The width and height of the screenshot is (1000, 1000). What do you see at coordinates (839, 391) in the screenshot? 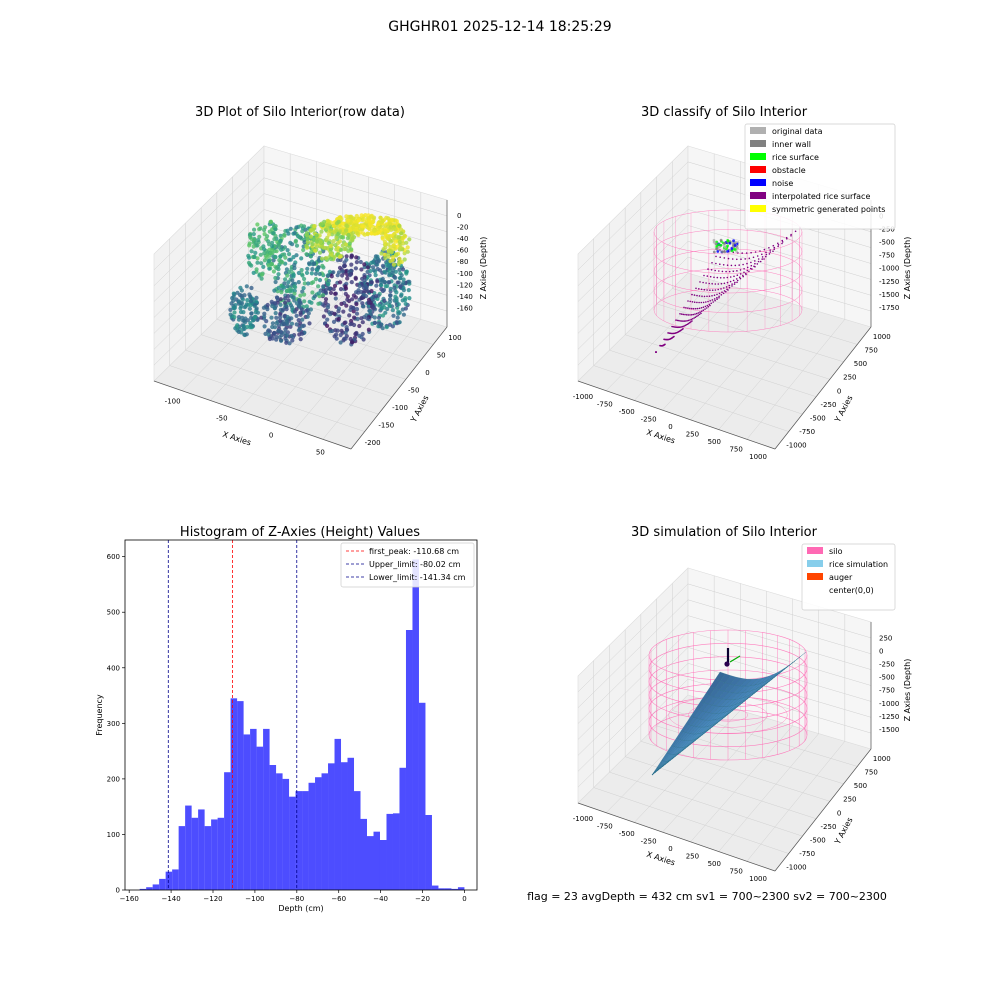
I see `y-tick-label: 0` at bounding box center [839, 391].